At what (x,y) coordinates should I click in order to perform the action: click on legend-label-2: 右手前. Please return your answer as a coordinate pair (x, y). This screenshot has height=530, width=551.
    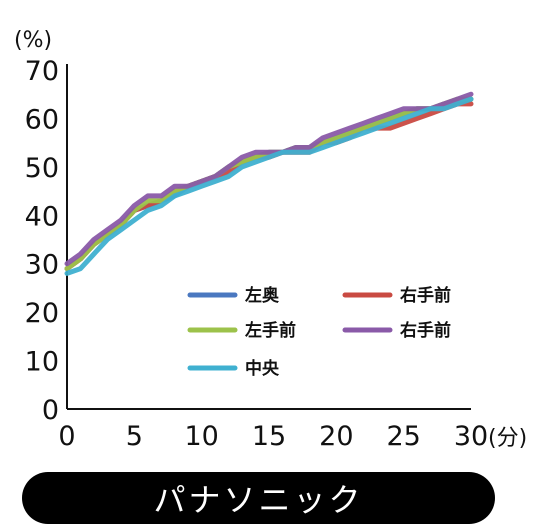
    Looking at the image, I should click on (425, 295).